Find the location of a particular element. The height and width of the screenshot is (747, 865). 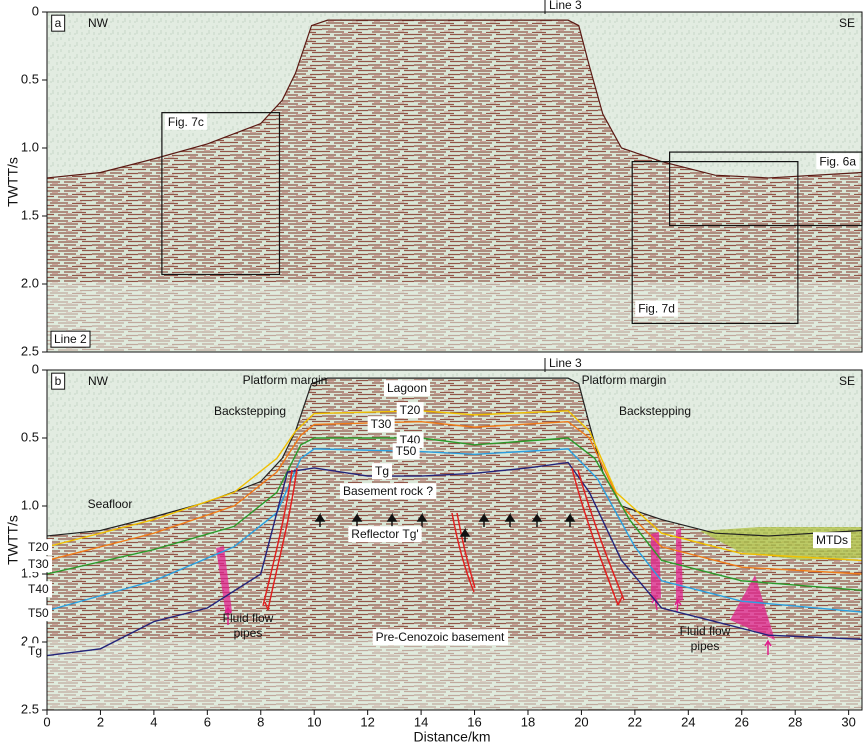

annotation: Pre-Cenozoic basement is located at coordinates (440, 637).